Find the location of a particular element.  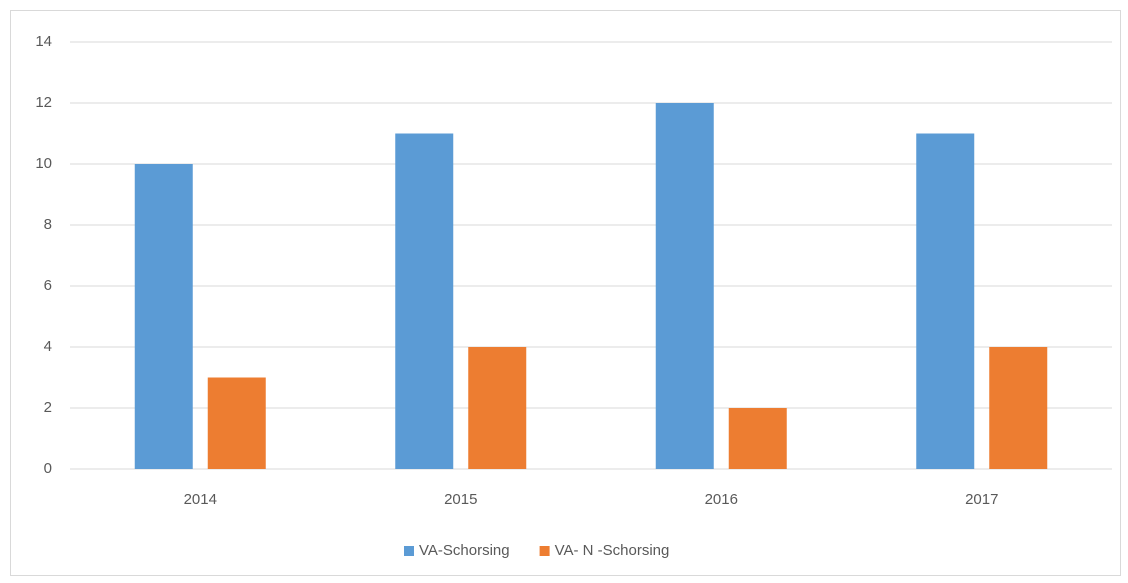

y-tick-label: 4 is located at coordinates (48, 346).